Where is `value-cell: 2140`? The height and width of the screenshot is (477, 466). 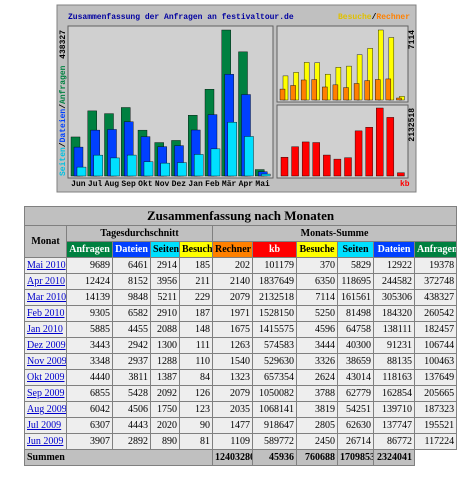 value-cell: 2140 is located at coordinates (232, 281).